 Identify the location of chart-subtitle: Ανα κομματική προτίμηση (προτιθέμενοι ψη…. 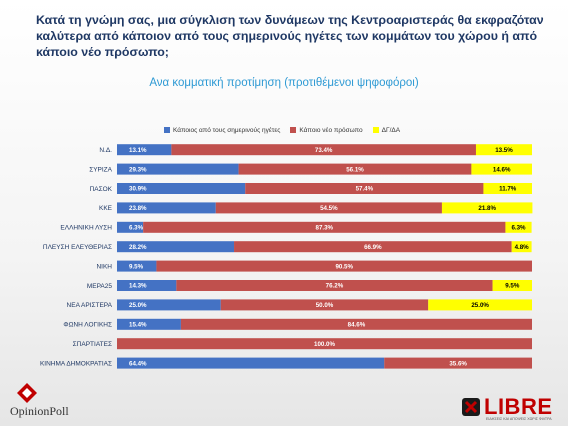
(284, 83).